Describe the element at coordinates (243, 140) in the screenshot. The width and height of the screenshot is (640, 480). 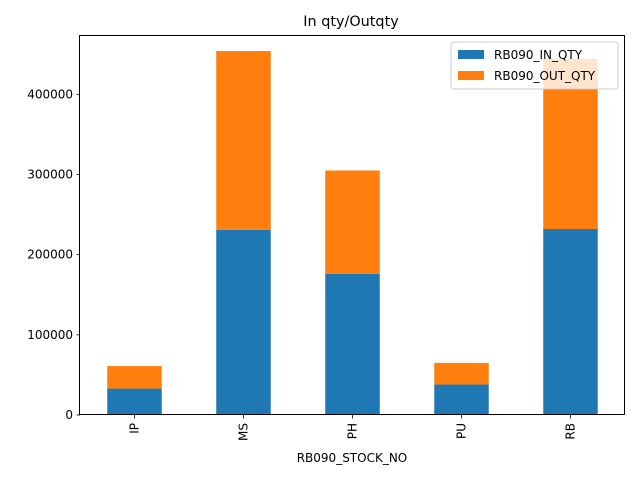
I see `bar-ms-out-qty` at that location.